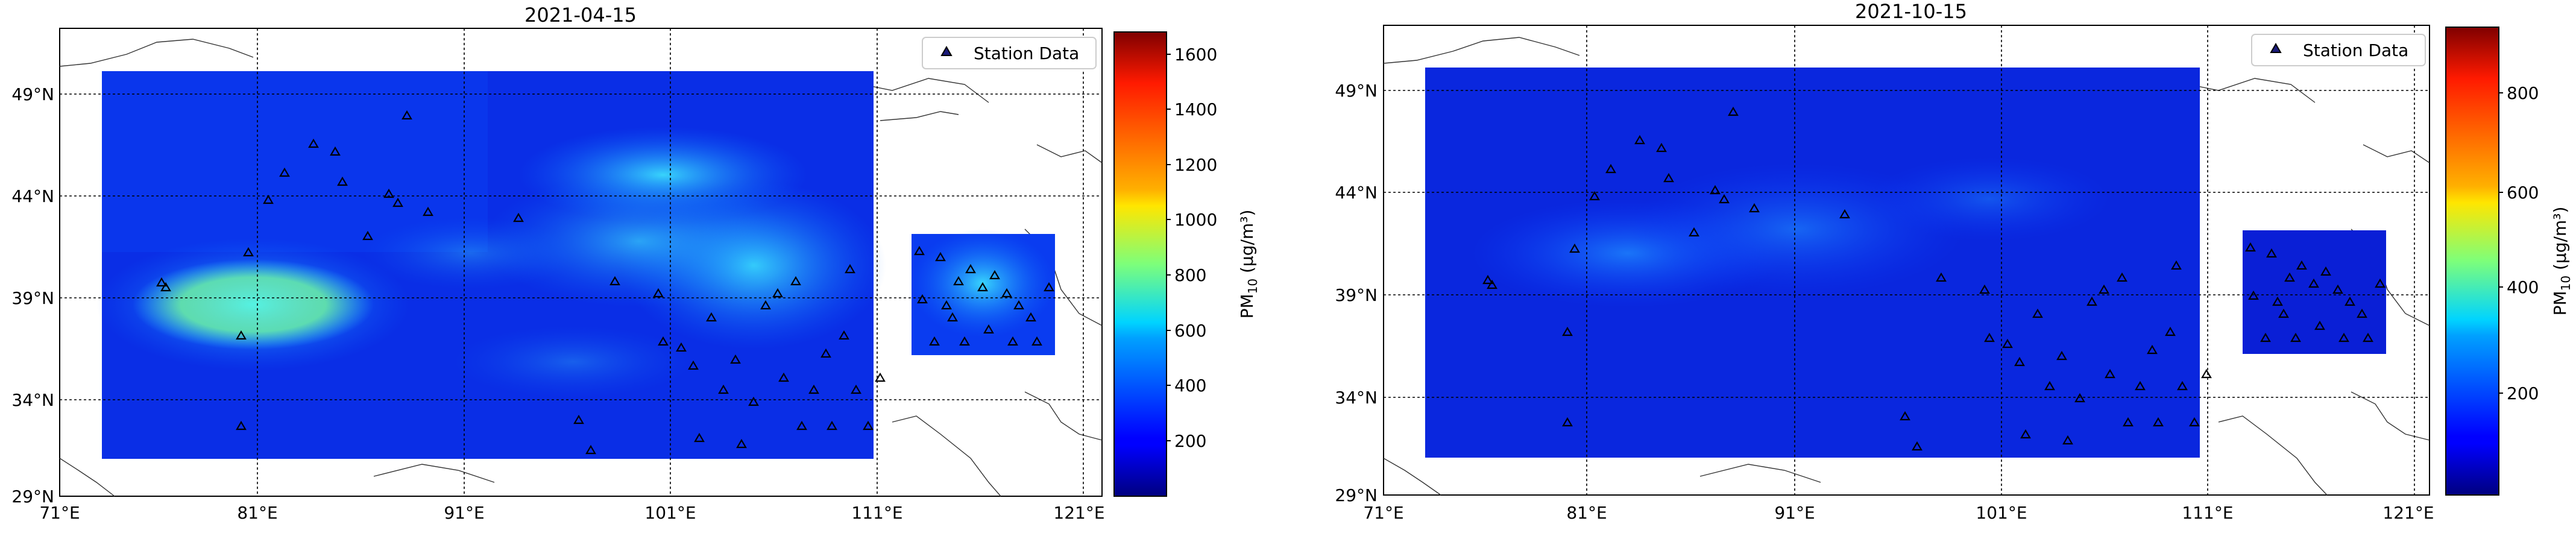  I want to click on left-y-ticks: 29°N 34°N 39°N 44°N 49°N, so click(32, 295).